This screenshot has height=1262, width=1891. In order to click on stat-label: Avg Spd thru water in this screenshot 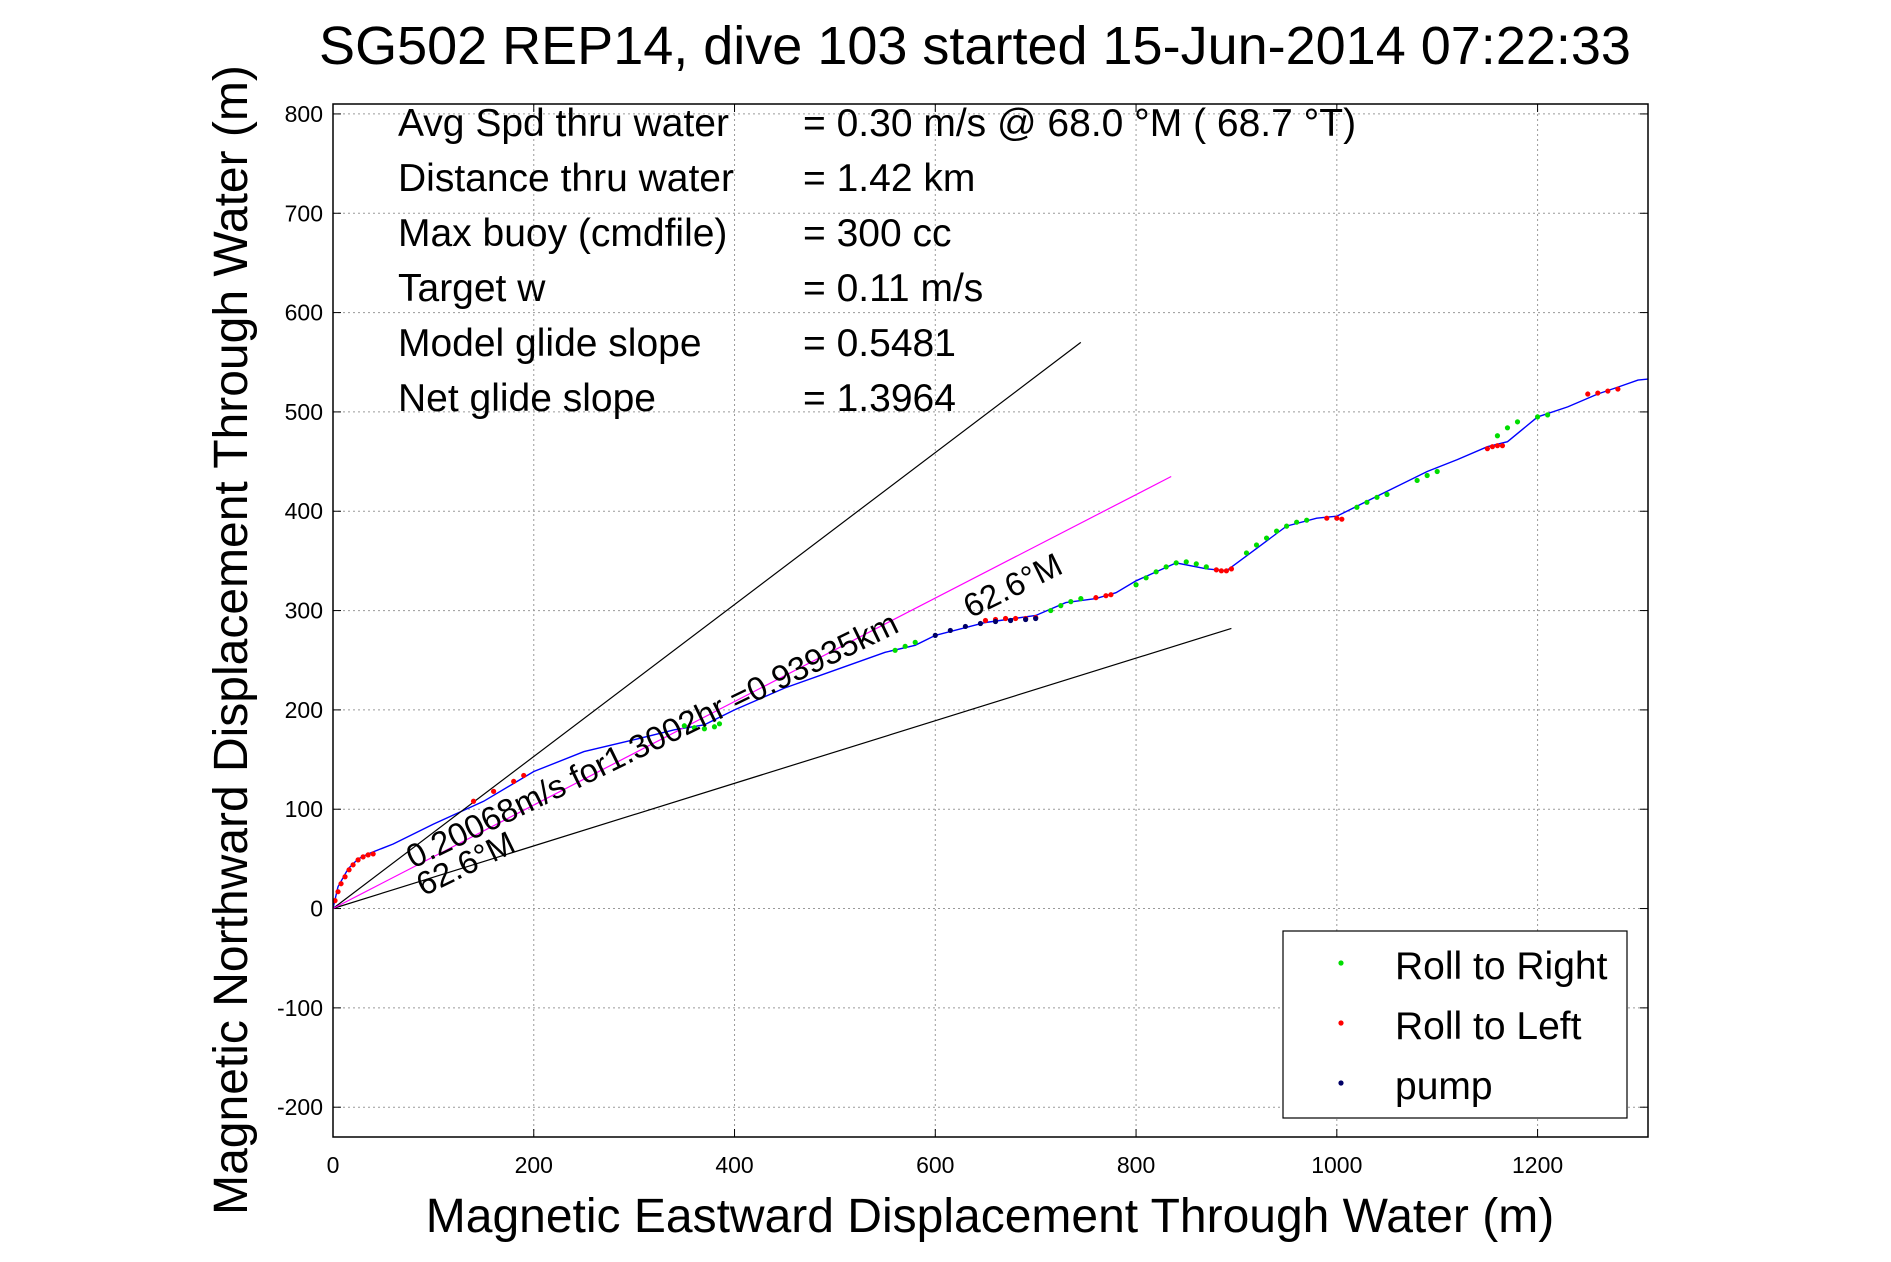, I will do `click(563, 123)`.